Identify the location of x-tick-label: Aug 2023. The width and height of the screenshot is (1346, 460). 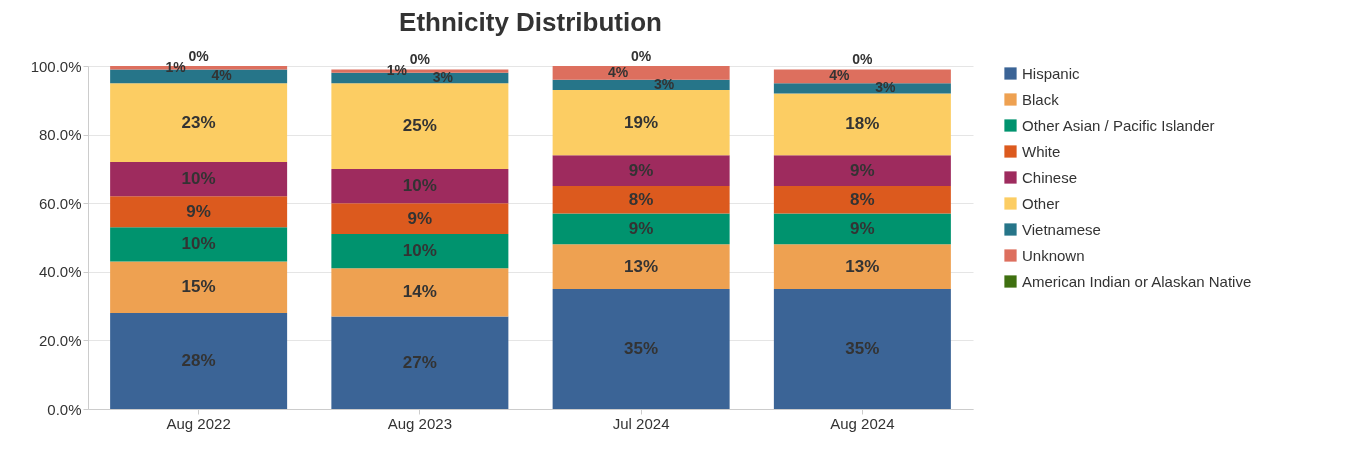
(419, 423).